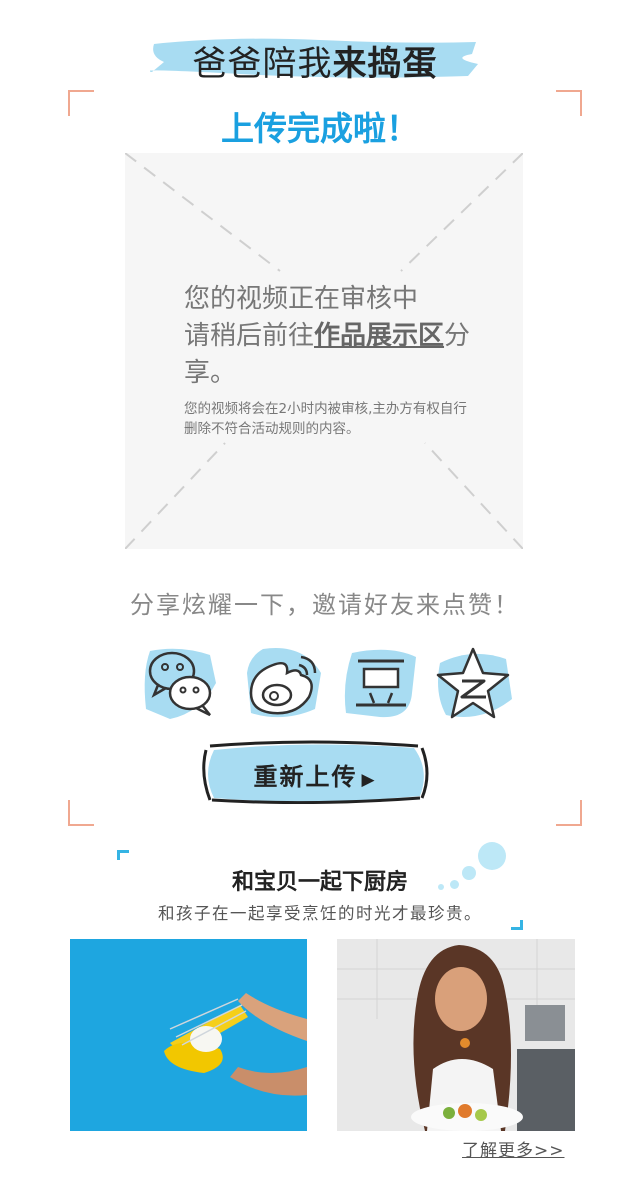 The width and height of the screenshot is (640, 1177). Describe the element at coordinates (325, 605) in the screenshot. I see `share-prompt: 分享炫耀一下，邀请好友来点赞！` at that location.